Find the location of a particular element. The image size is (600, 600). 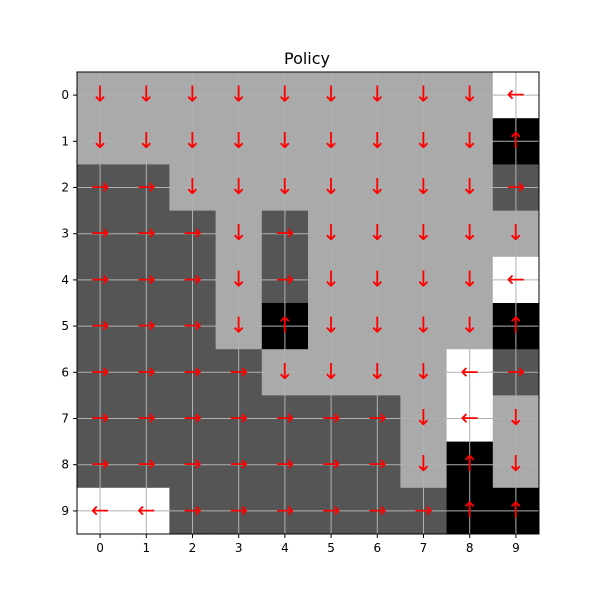

policy-arrow-2-2: ↓ is located at coordinates (192, 187).